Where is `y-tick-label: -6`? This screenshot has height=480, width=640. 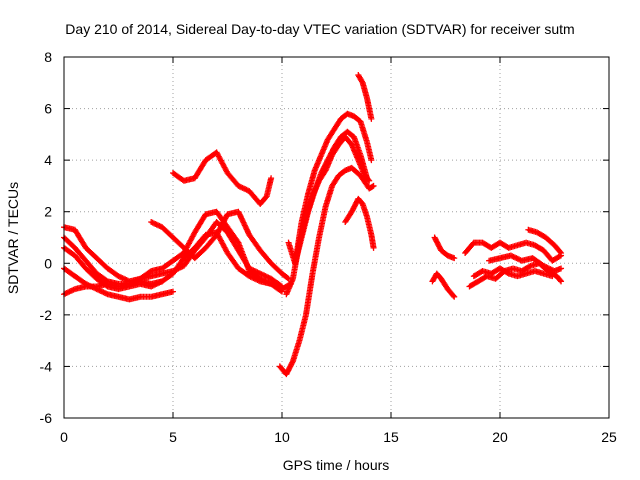 y-tick-label: -6 is located at coordinates (46, 418).